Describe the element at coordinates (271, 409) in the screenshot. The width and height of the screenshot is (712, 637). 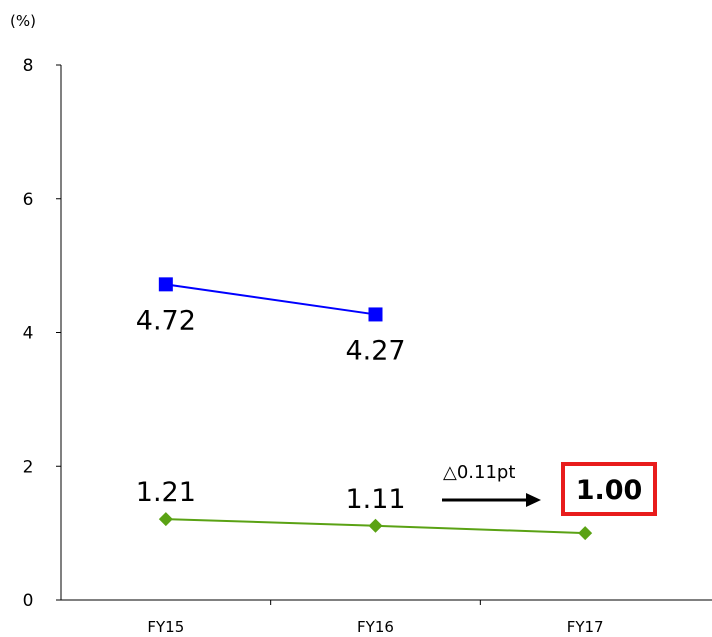
I see `data-labels: 4.72 4.27 1.21 1.11` at that location.